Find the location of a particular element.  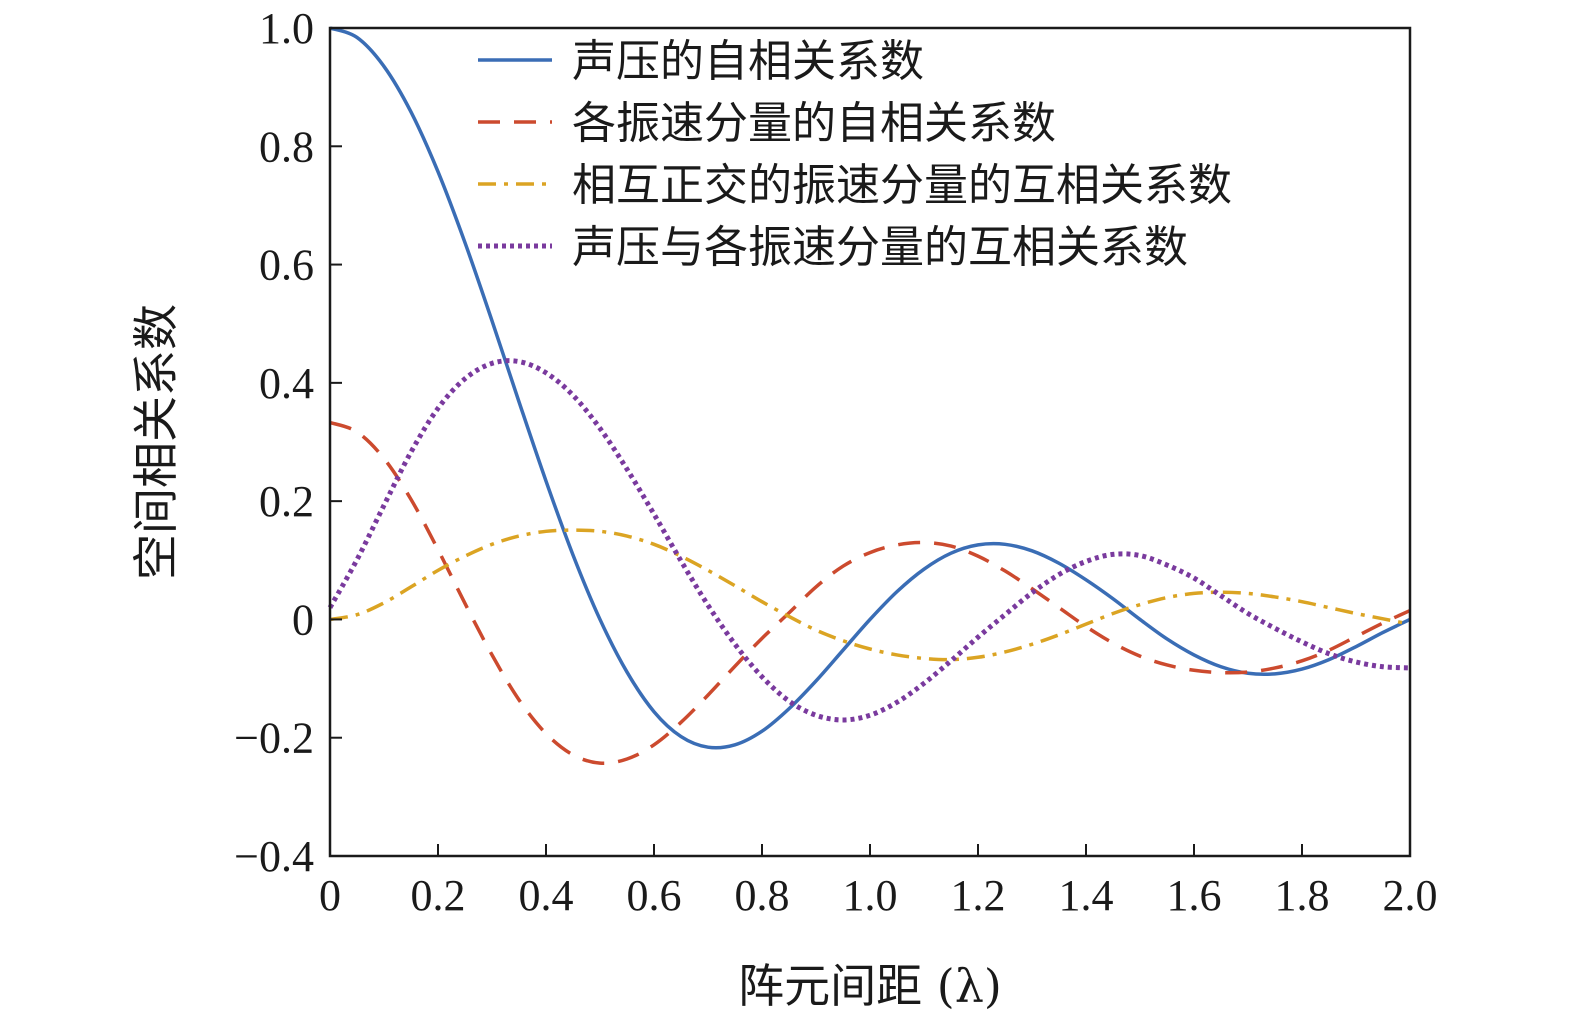

legend-label-4: 声压与各振速分量的互相关系数 is located at coordinates (880, 247).